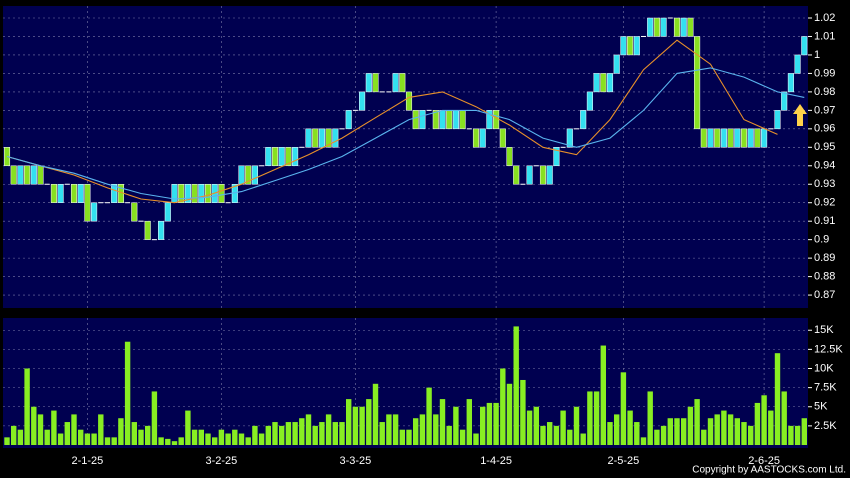 The width and height of the screenshot is (850, 478). What do you see at coordinates (824, 295) in the screenshot?
I see `y-tick-label: 0.87` at bounding box center [824, 295].